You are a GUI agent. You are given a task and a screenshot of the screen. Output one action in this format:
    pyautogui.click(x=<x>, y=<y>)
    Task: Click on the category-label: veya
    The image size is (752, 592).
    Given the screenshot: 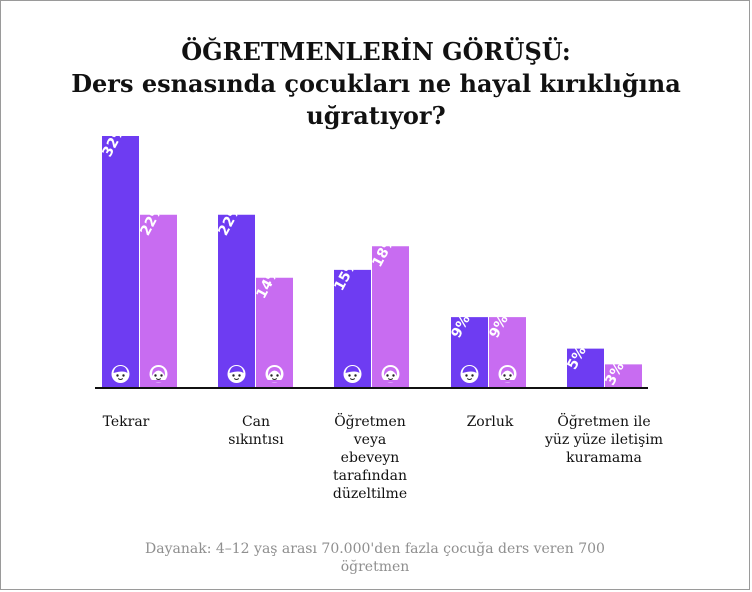 What is the action you would take?
    pyautogui.click(x=369, y=440)
    